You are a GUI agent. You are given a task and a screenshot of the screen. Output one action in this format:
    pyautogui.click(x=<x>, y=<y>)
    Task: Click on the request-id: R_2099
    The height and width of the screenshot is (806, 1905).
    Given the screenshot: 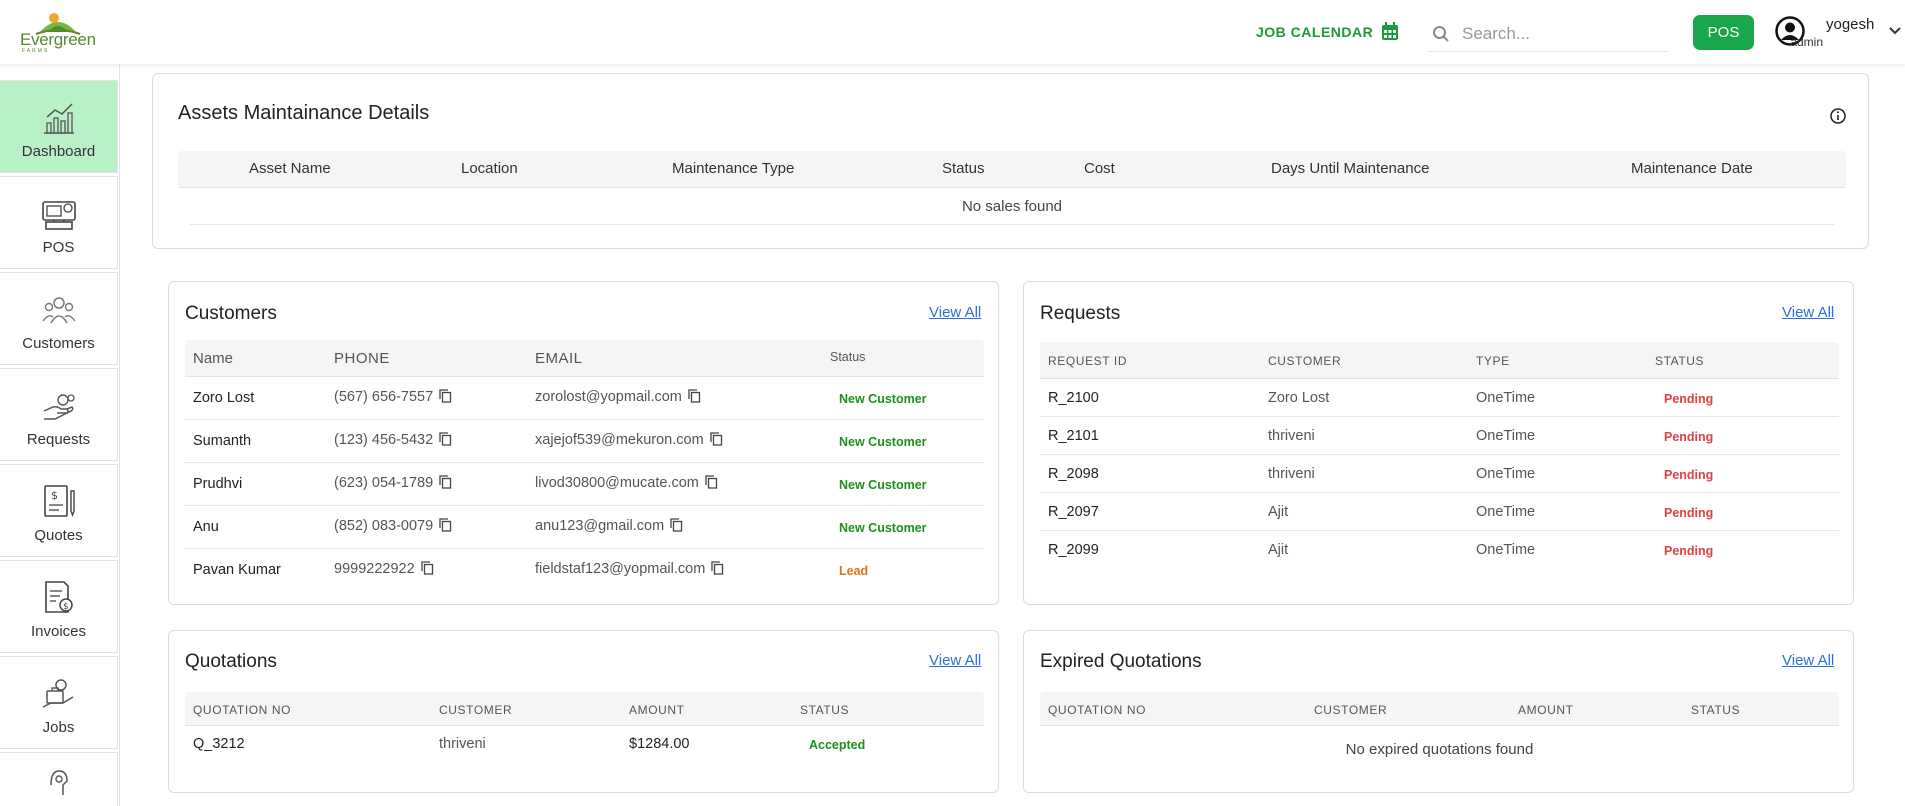 What is the action you would take?
    pyautogui.click(x=1073, y=550)
    